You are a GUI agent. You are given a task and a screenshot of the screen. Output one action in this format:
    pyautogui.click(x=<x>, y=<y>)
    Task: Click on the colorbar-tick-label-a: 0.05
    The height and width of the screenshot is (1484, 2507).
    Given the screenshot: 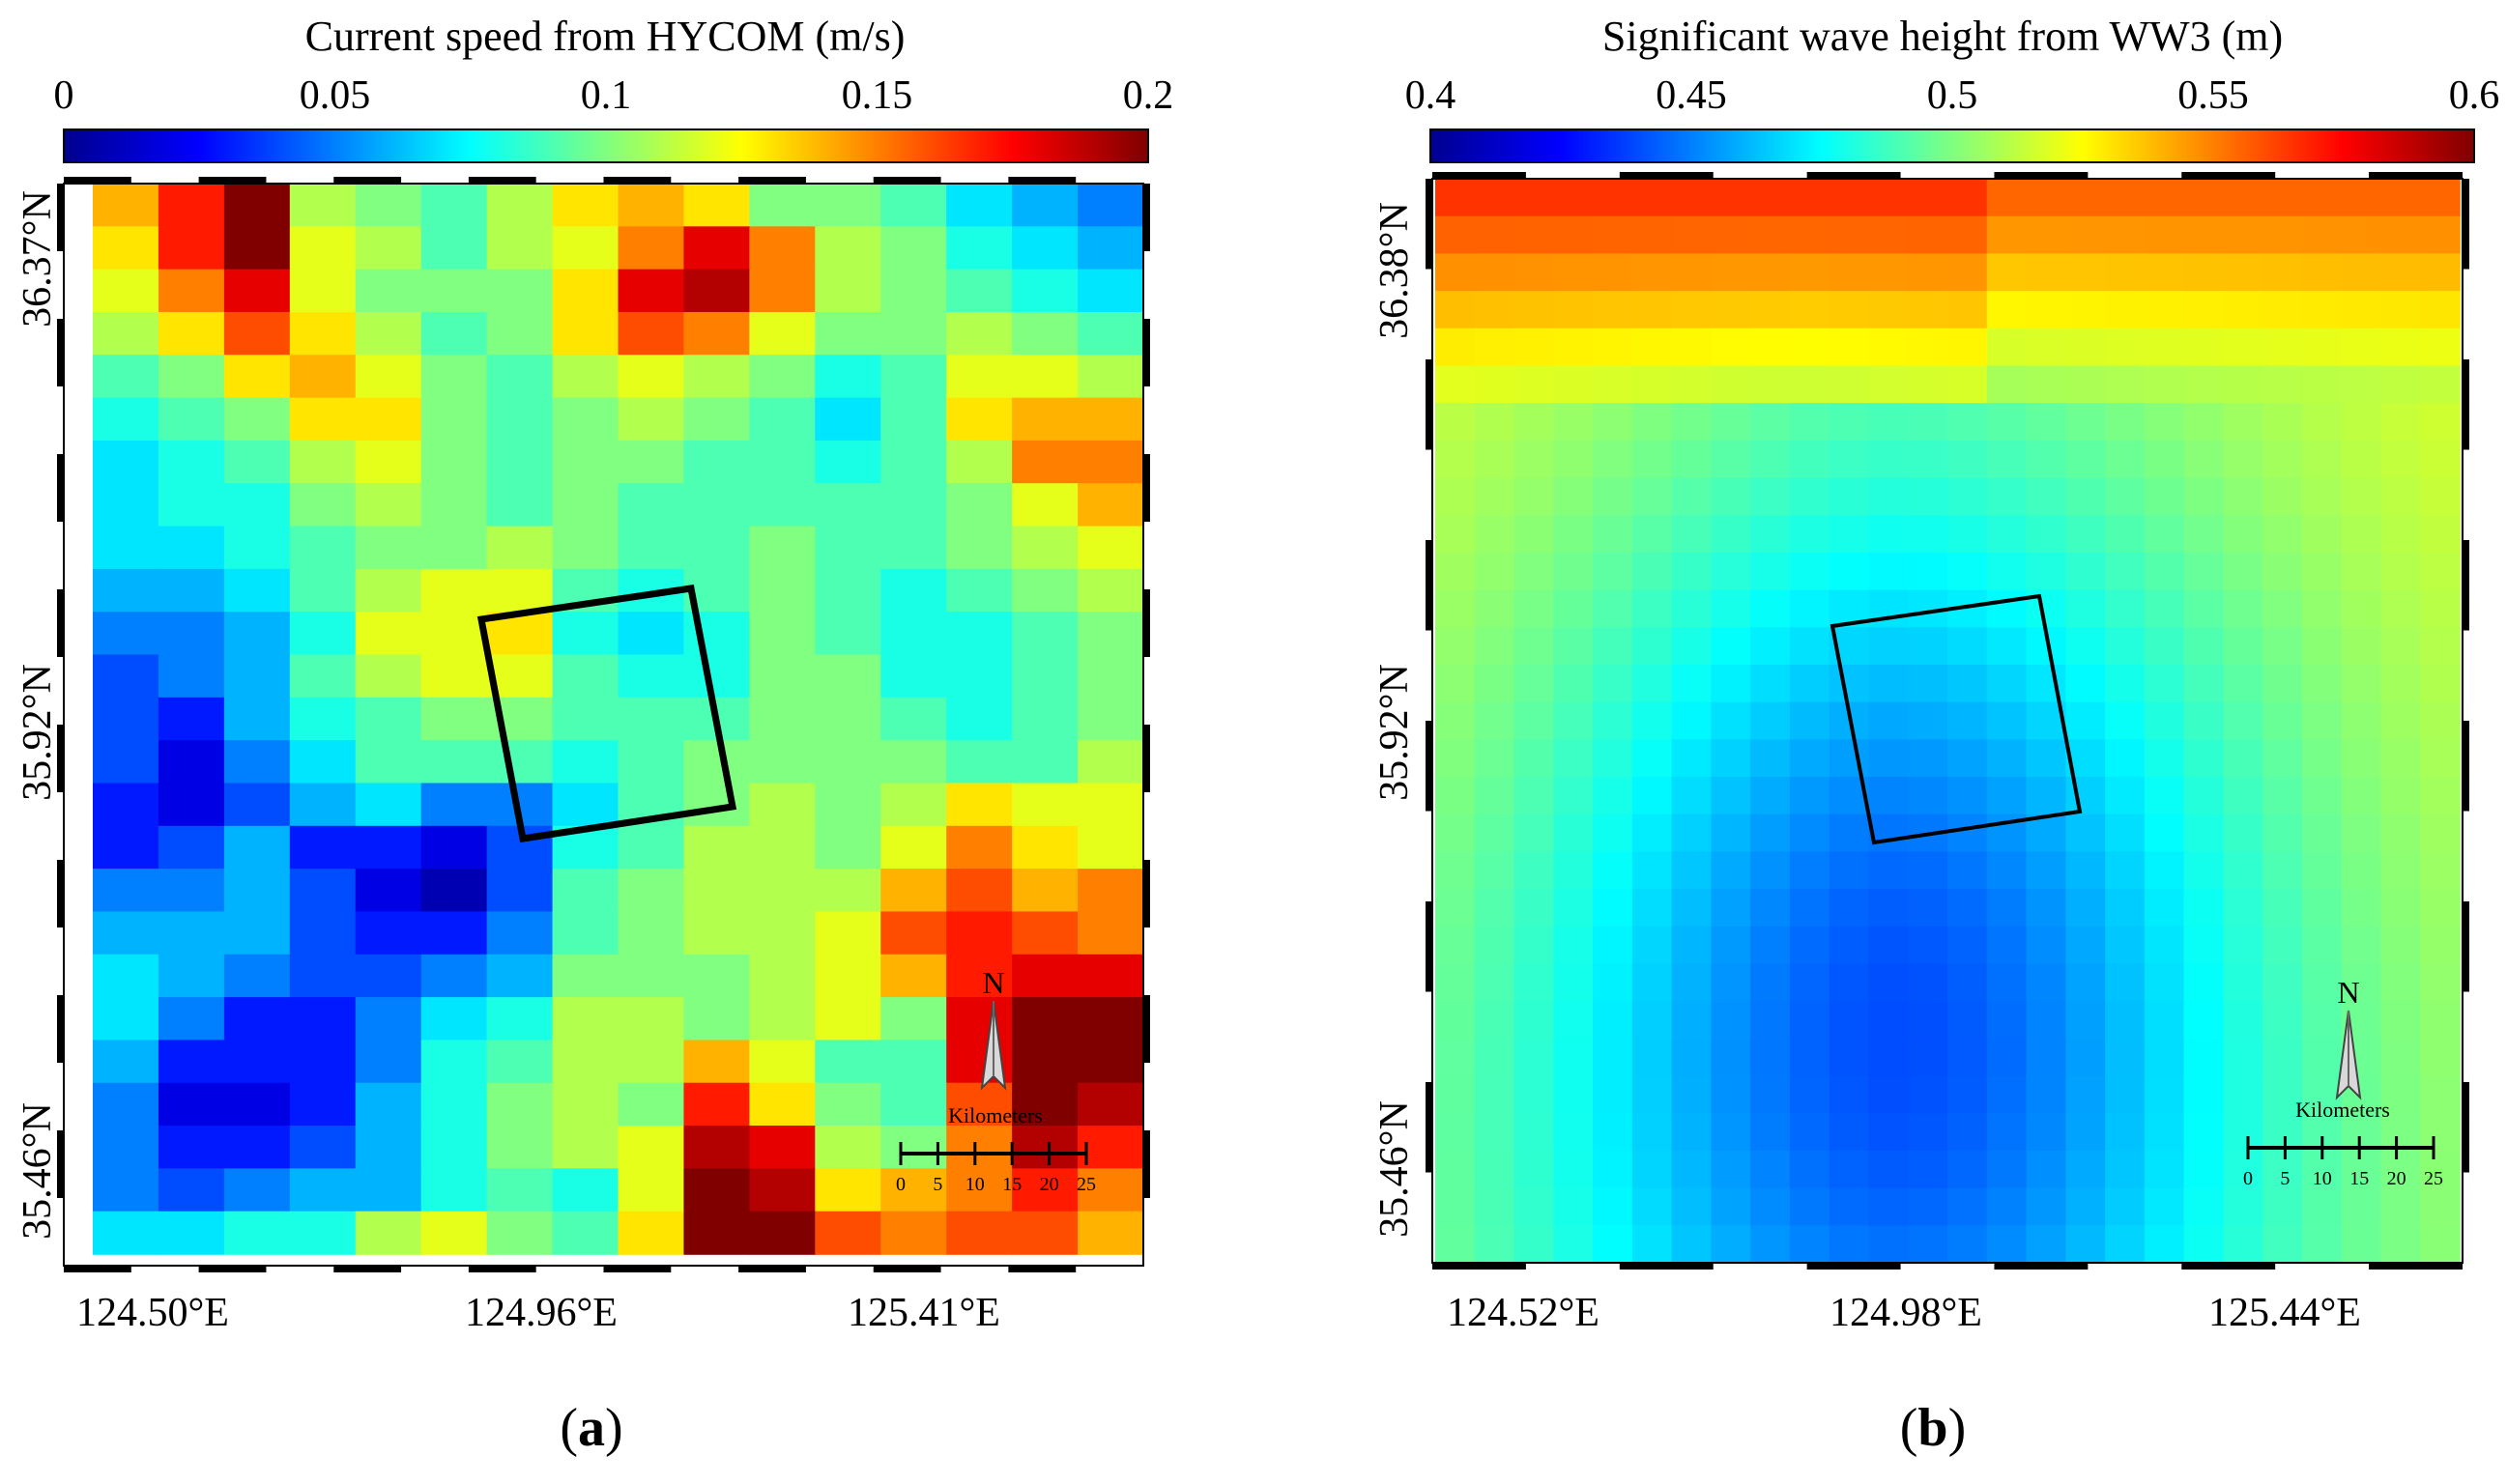 What is the action you would take?
    pyautogui.click(x=335, y=96)
    